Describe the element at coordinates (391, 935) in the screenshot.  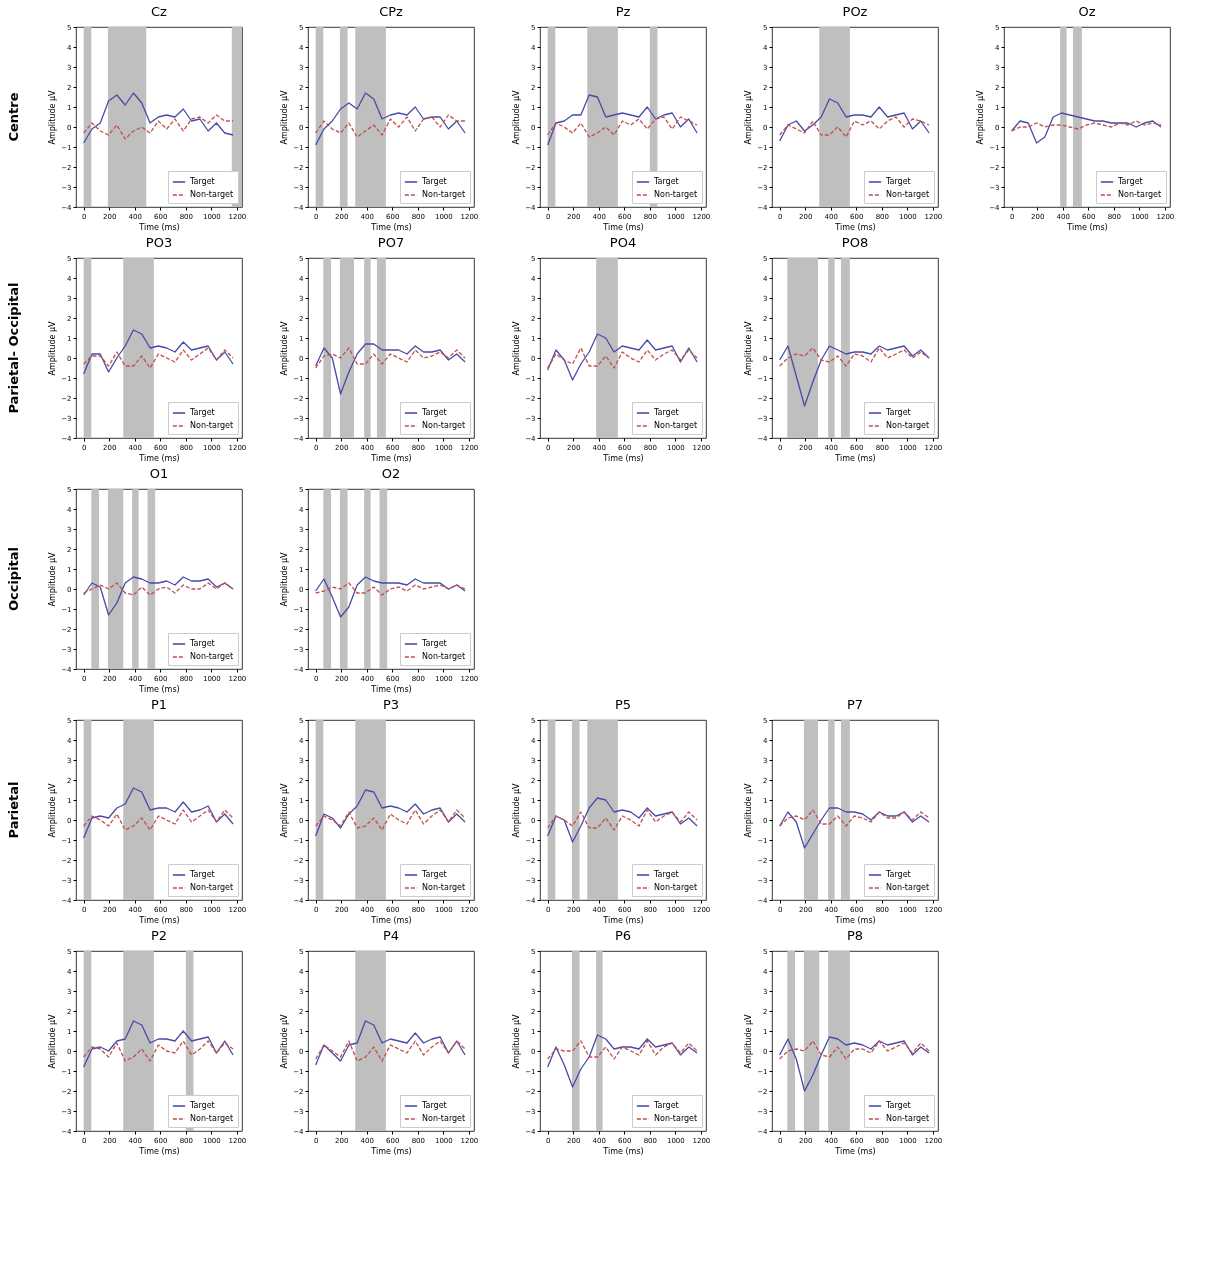
I see `chart-title: P4` at that location.